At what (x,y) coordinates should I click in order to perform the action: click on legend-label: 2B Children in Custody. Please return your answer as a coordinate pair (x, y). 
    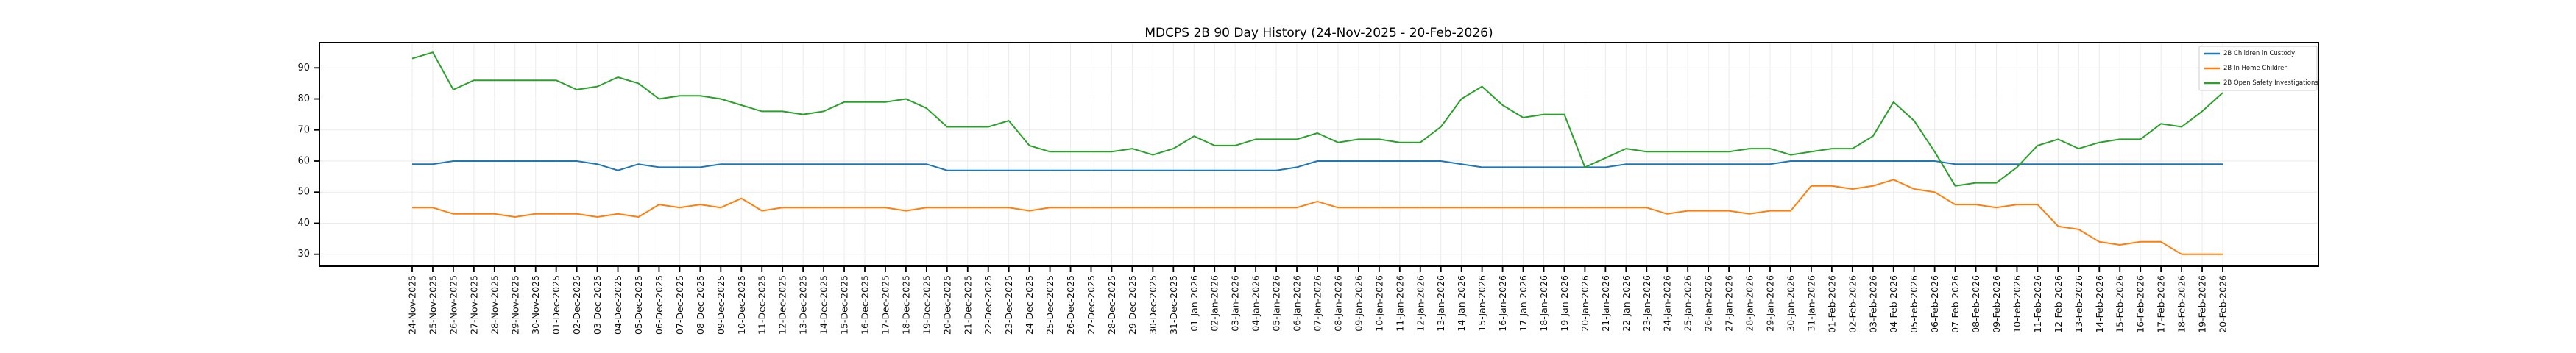
    Looking at the image, I should click on (2259, 54).